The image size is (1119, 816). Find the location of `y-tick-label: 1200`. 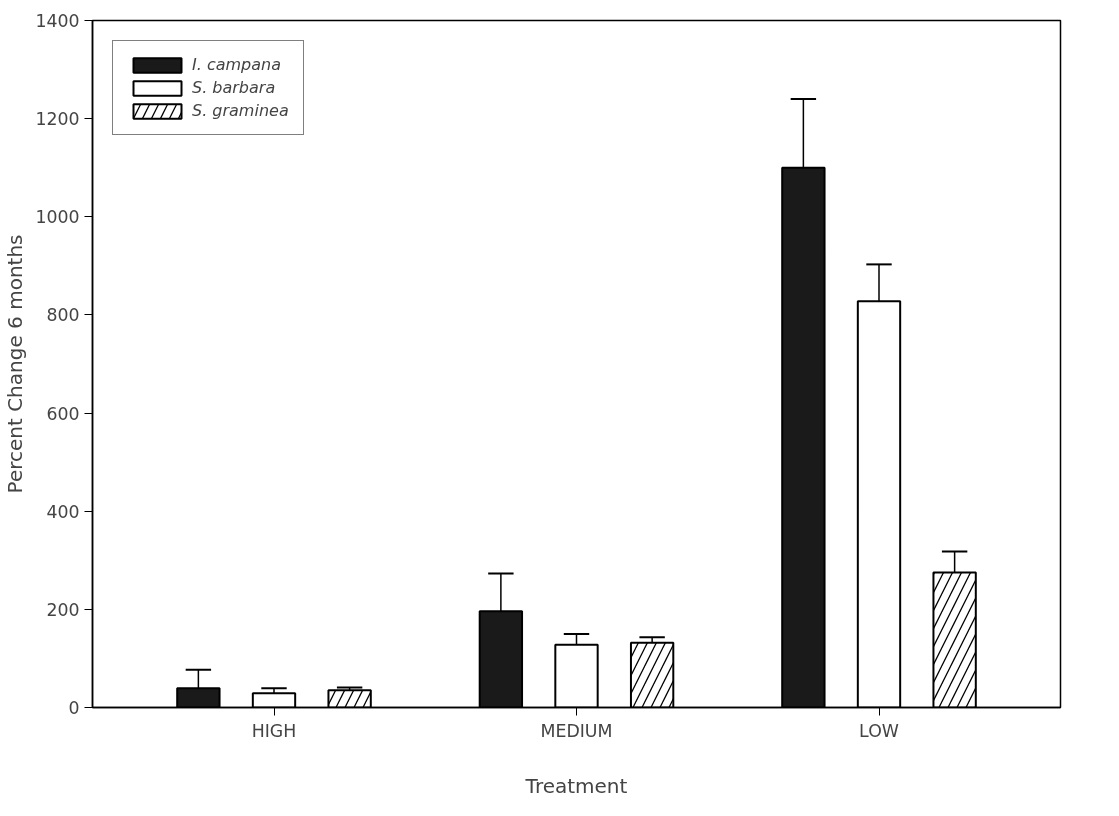

y-tick-label: 1200 is located at coordinates (57, 119).